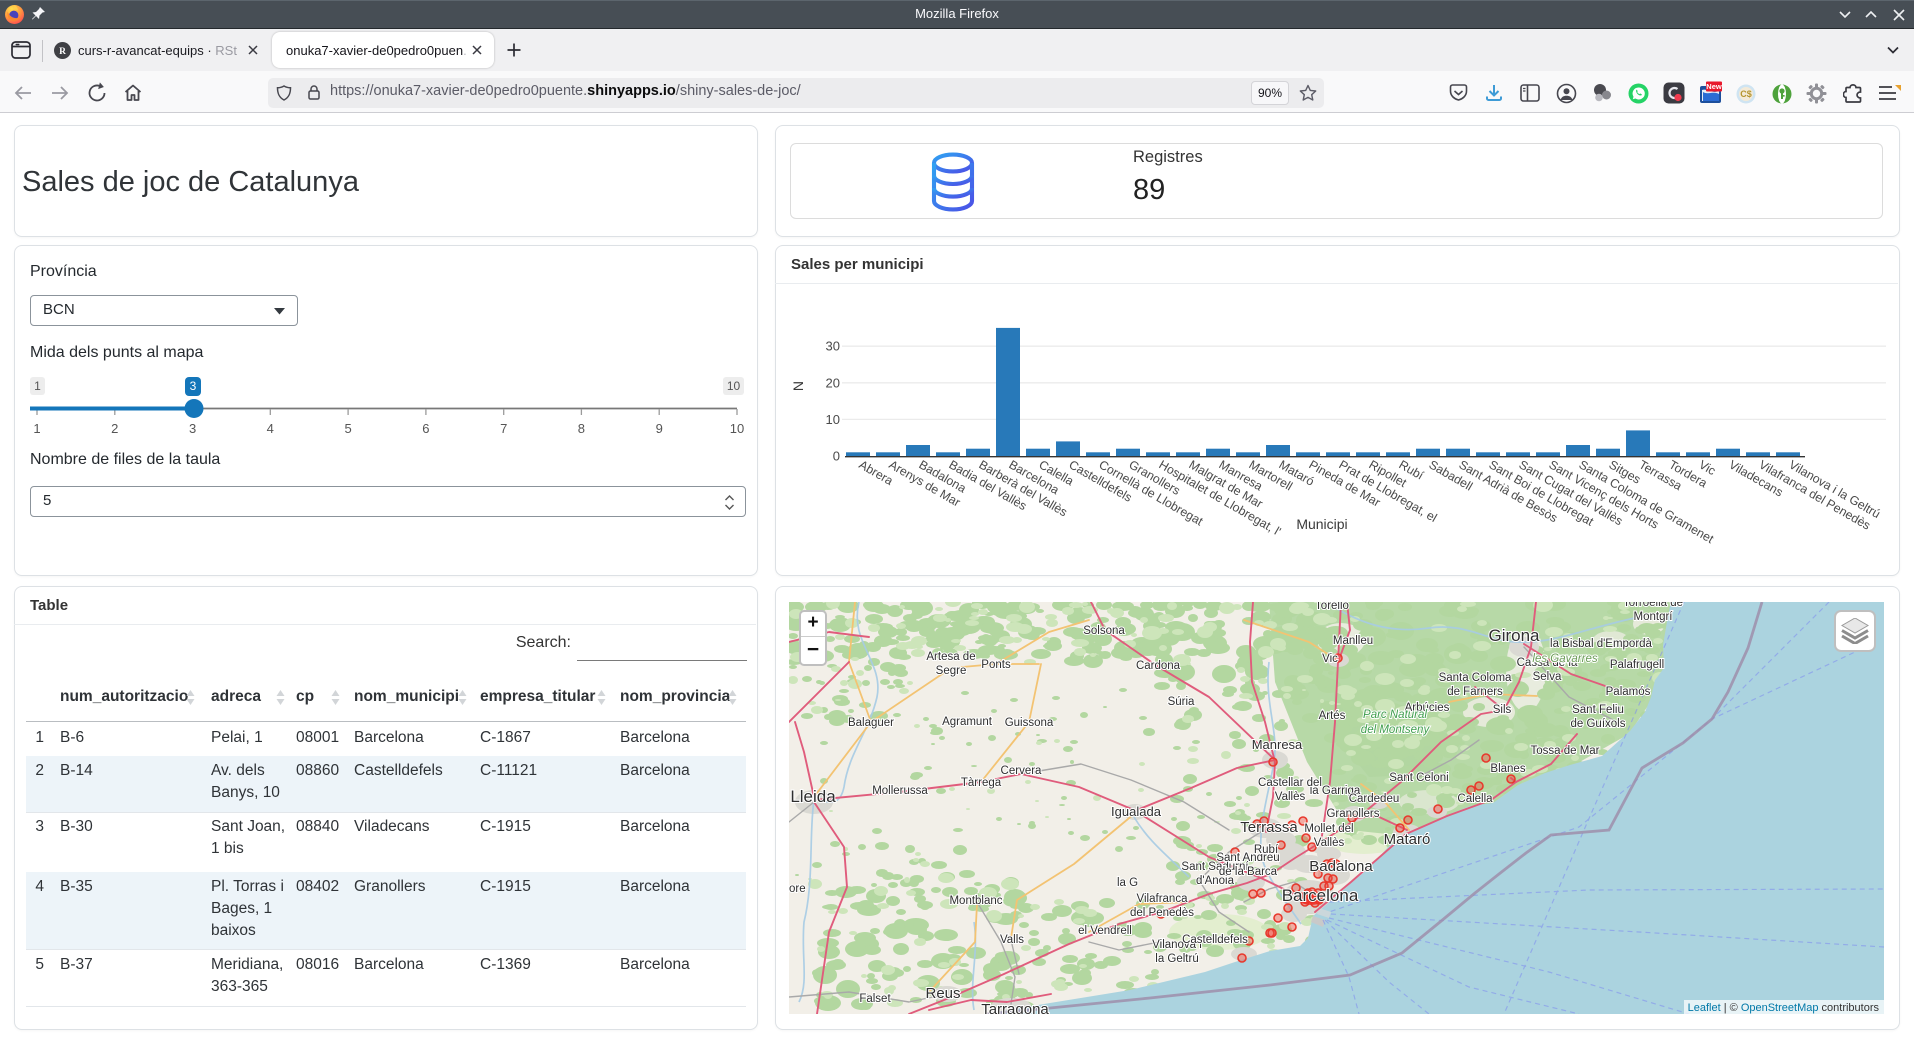 The image size is (1914, 1044). What do you see at coordinates (1332, 716) in the screenshot?
I see `svg-text: Artés` at bounding box center [1332, 716].